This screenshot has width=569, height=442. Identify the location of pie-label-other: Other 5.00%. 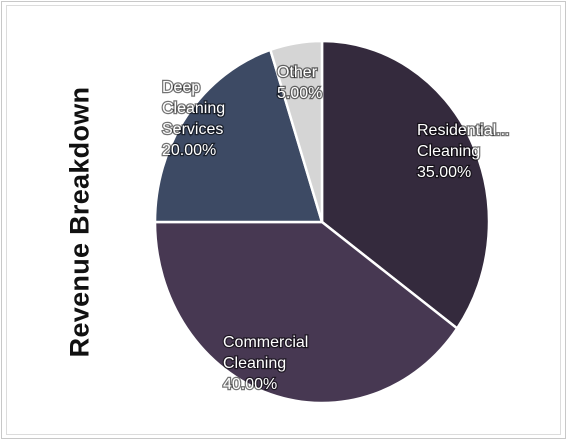
(299, 83).